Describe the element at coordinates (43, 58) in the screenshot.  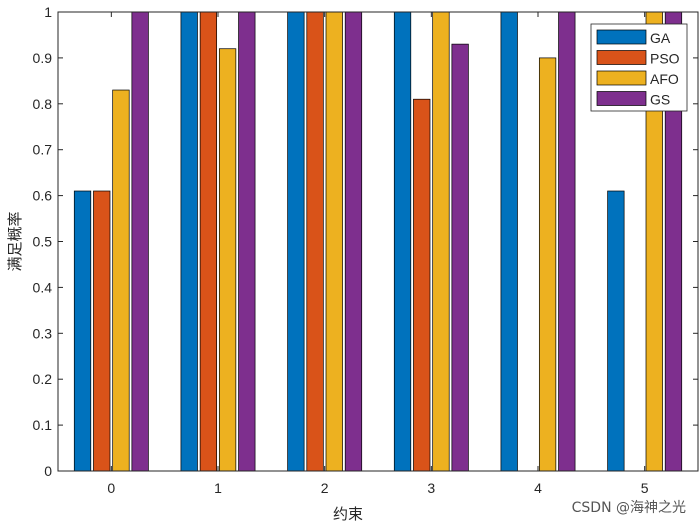
I see `y-tick-label: 0.9` at that location.